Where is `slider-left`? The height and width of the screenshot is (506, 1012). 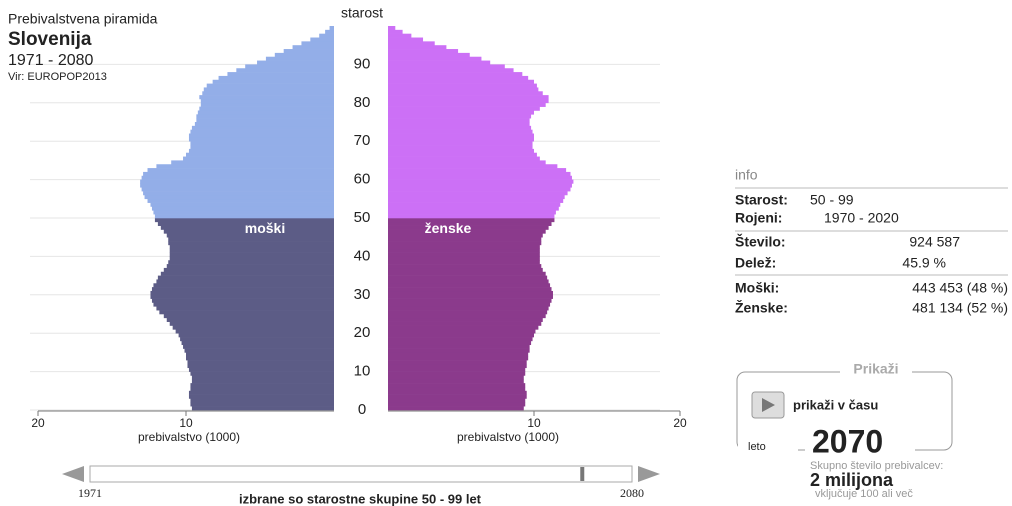 slider-left is located at coordinates (73, 474).